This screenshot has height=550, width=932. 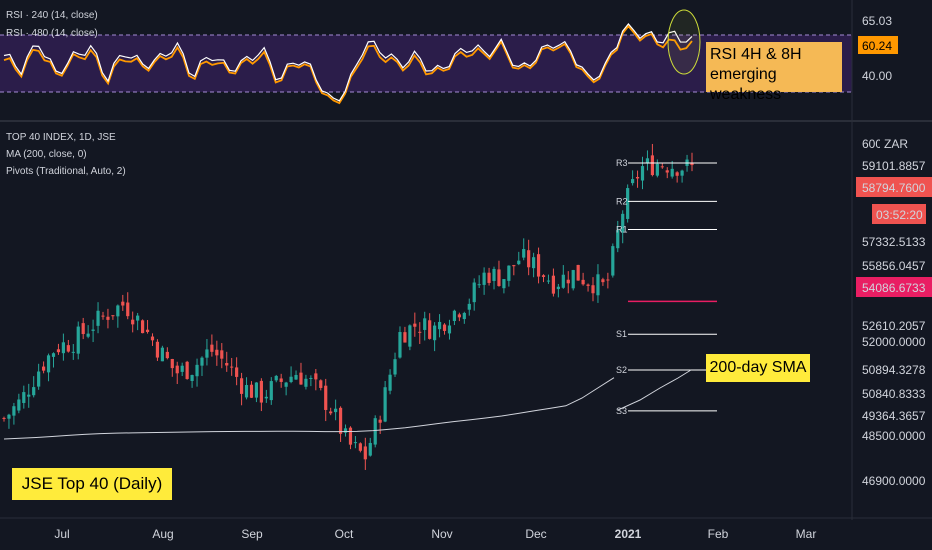 What do you see at coordinates (894, 370) in the screenshot?
I see `axis-label-s2: 50894.3278` at bounding box center [894, 370].